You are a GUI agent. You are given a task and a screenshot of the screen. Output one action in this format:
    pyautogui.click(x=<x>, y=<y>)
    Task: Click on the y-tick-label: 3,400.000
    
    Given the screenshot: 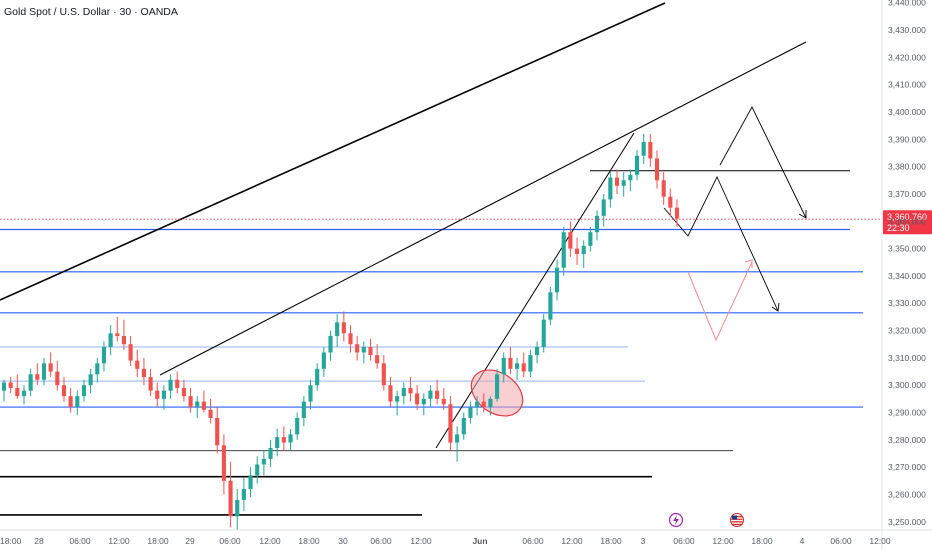 What is the action you would take?
    pyautogui.click(x=907, y=112)
    